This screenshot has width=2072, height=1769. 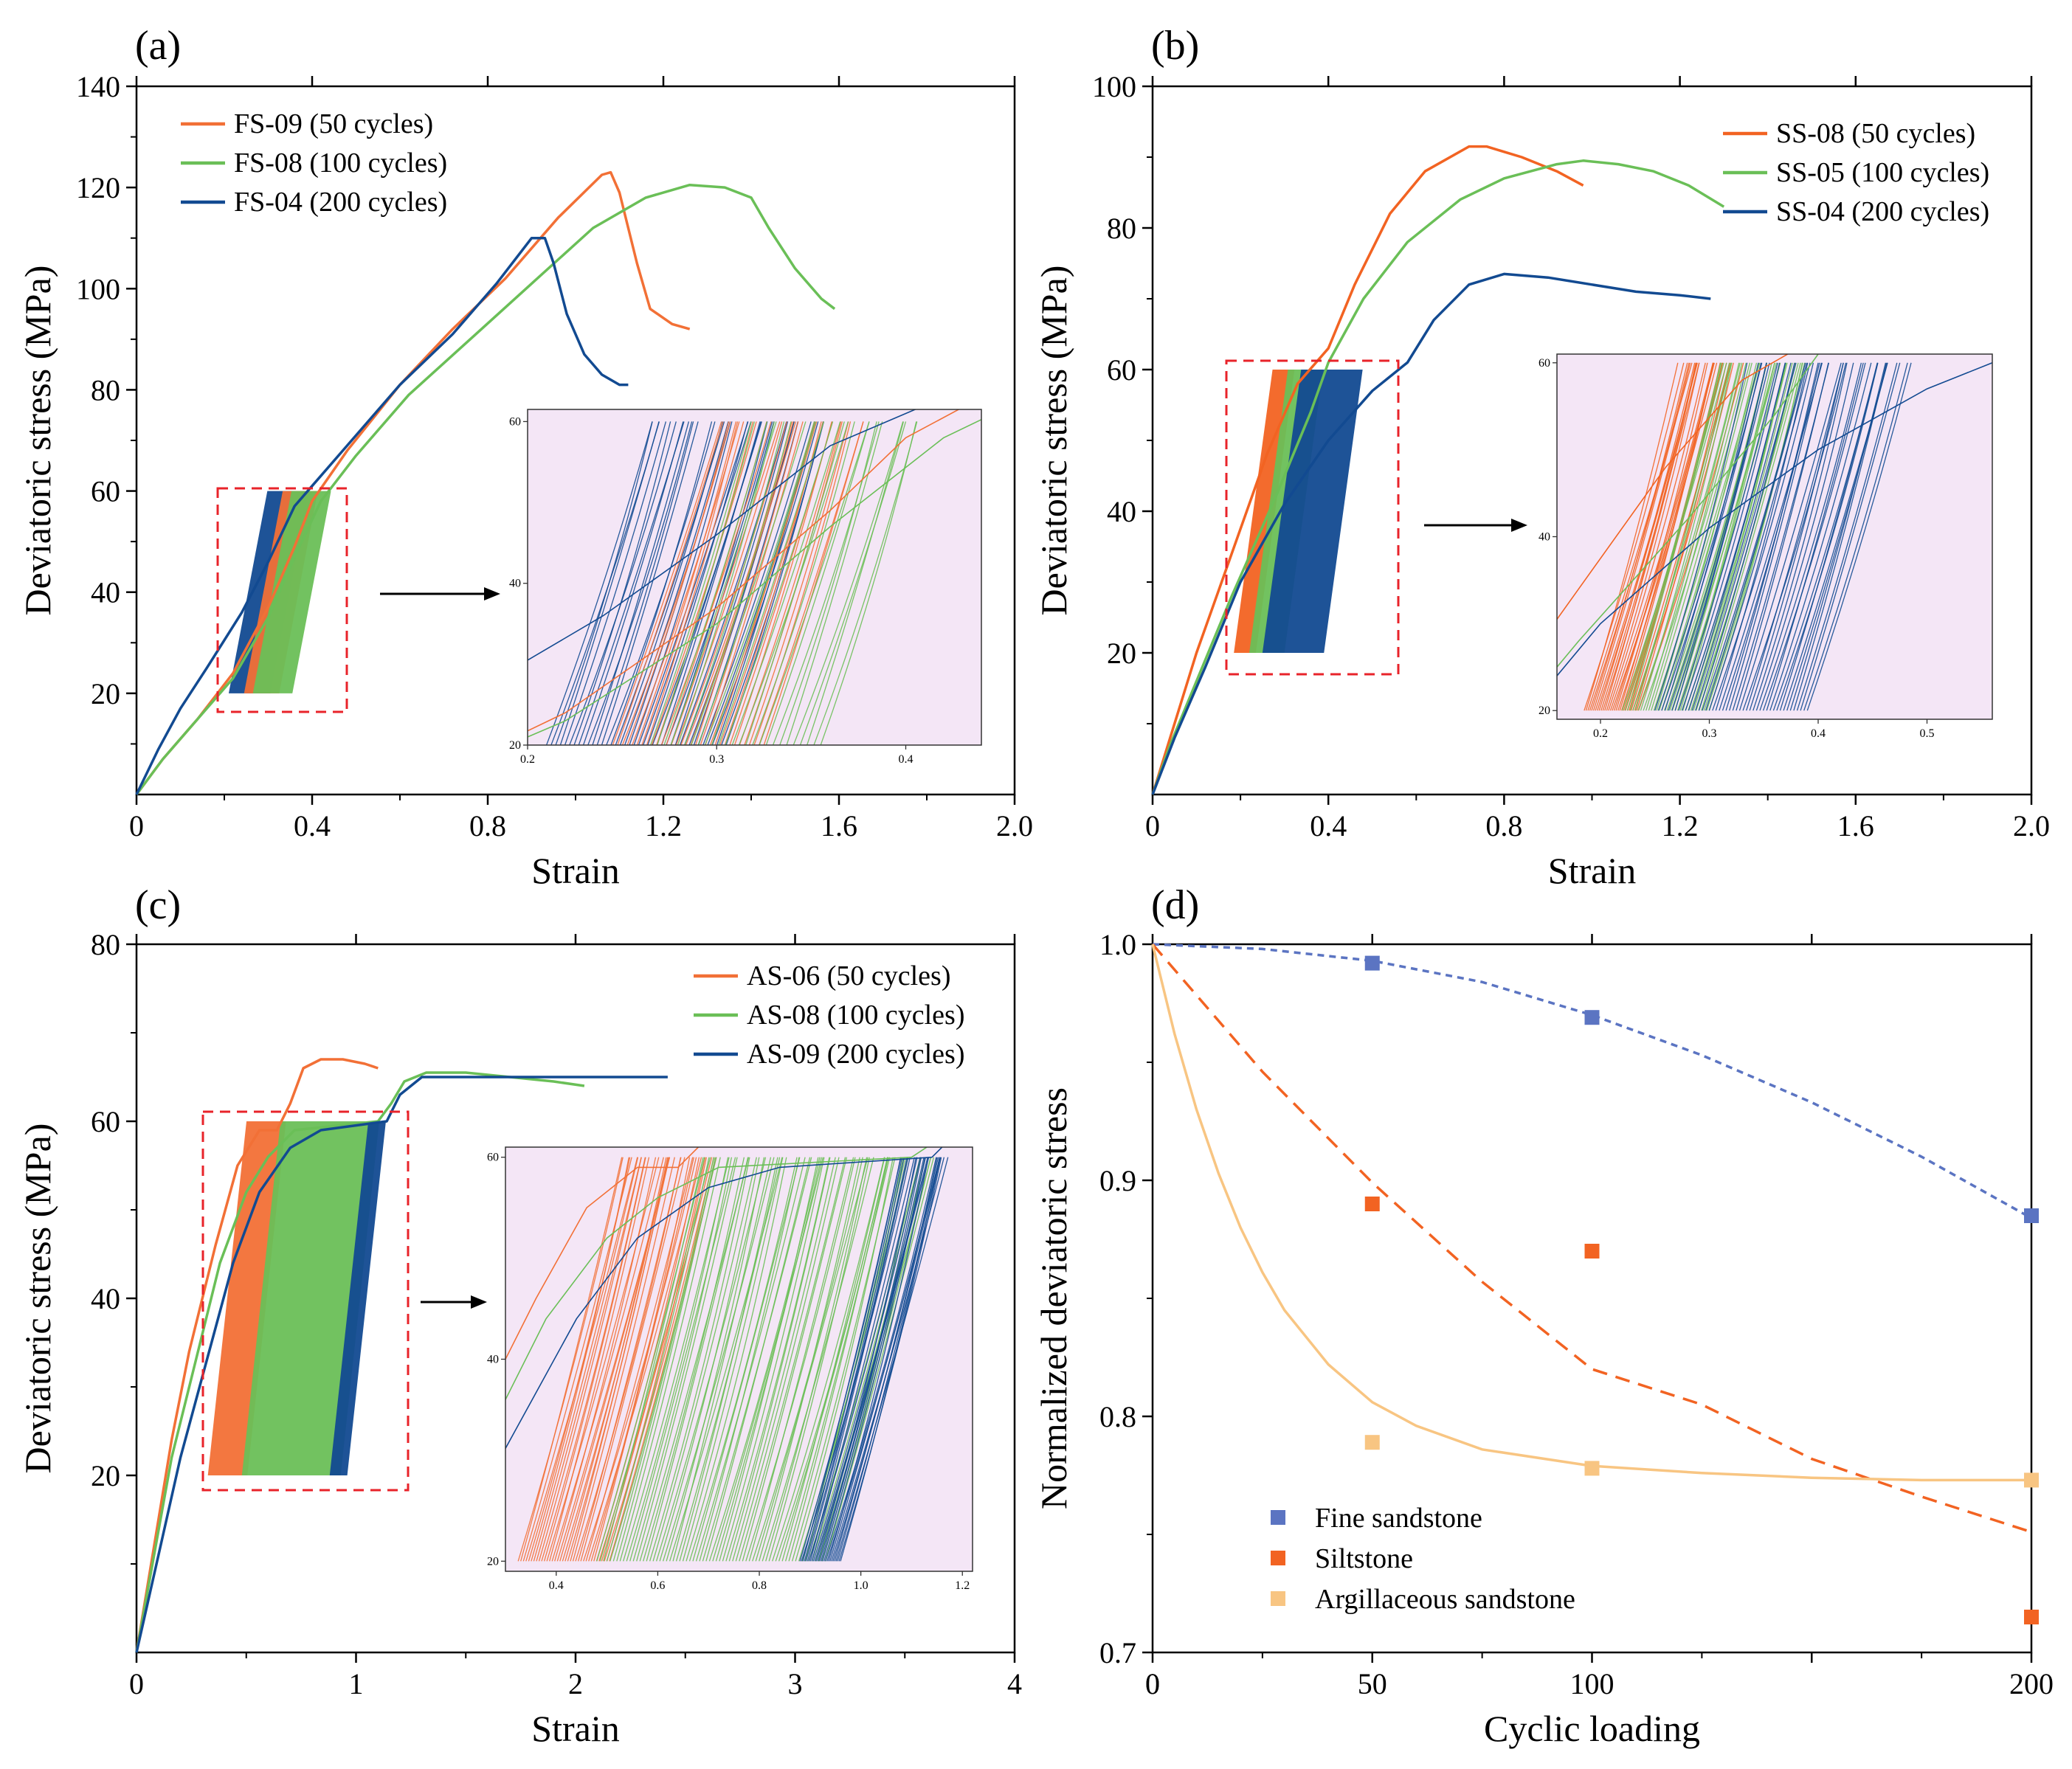 I want to click on inset-envelope-silt, so click(x=1673, y=487).